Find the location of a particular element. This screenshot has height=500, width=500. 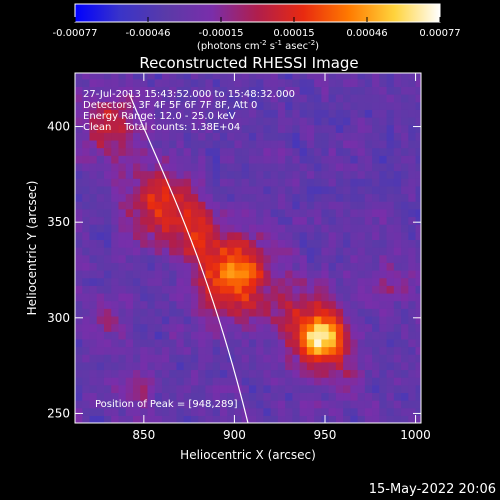

chart-title: Reconstructed RHESSI Image is located at coordinates (248, 63).